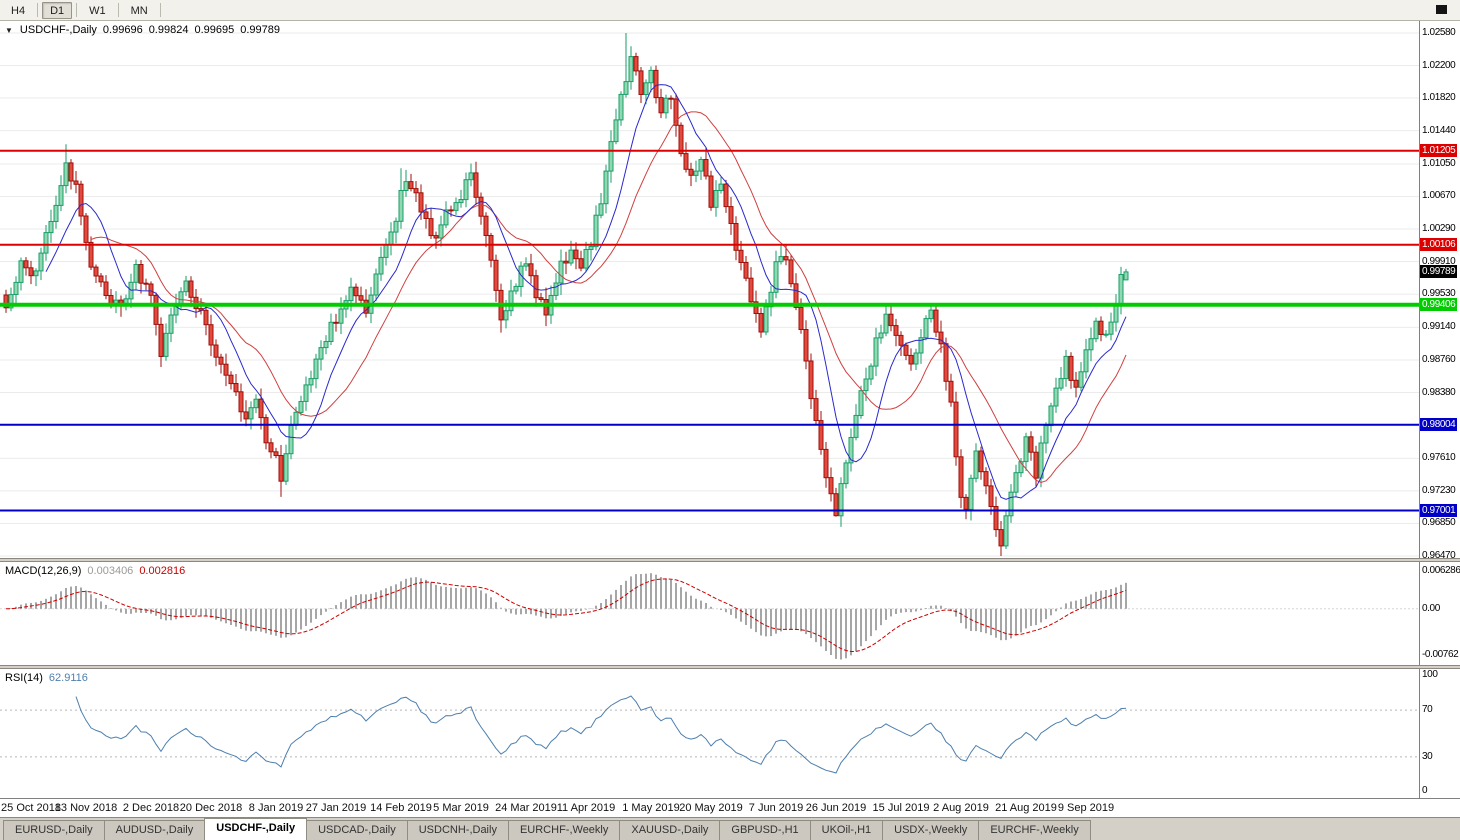  Describe the element at coordinates (457, 830) in the screenshot. I see `chart-tab-4: USDCNH-,Daily` at that location.